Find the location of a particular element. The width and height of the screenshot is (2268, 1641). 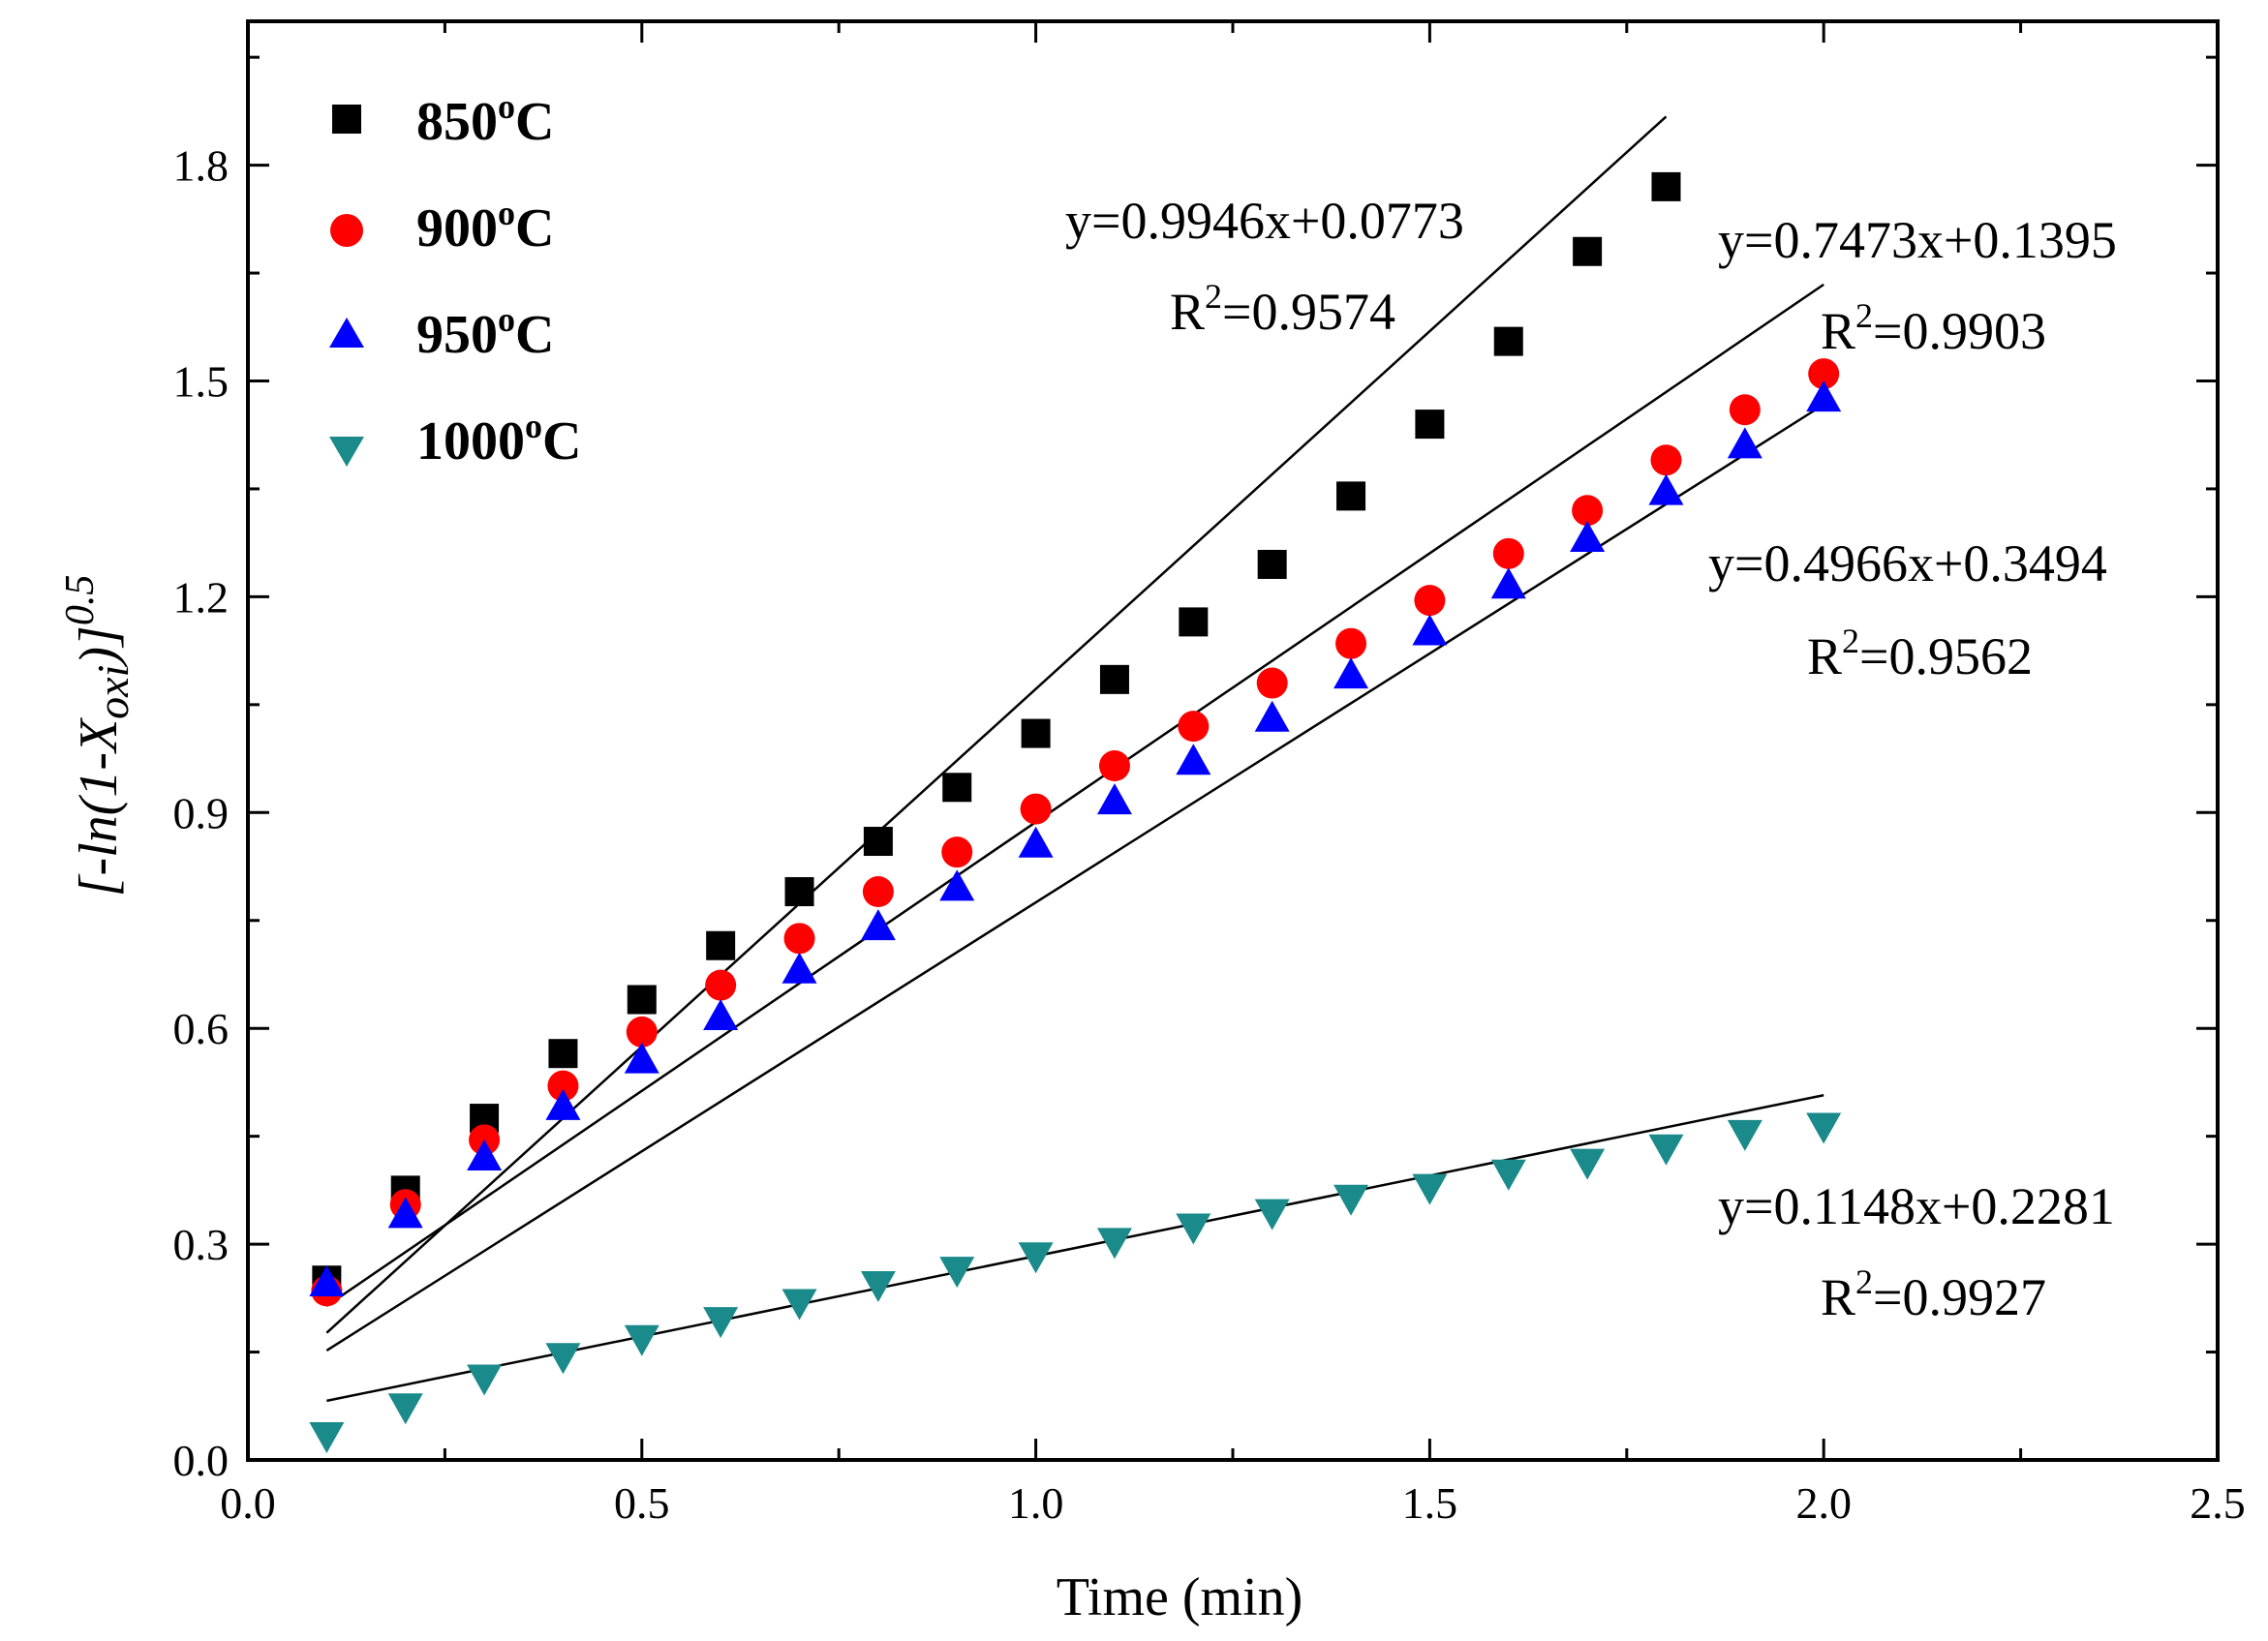

y-tick-label: 0.0 is located at coordinates (202, 1460).